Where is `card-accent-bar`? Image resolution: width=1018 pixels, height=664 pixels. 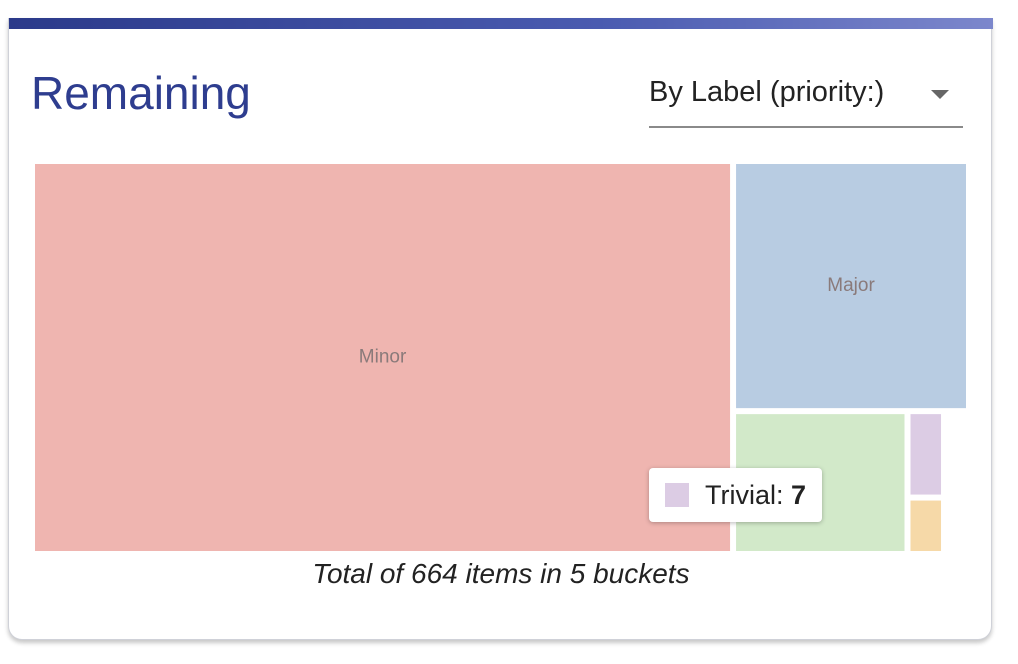
card-accent-bar is located at coordinates (501, 23).